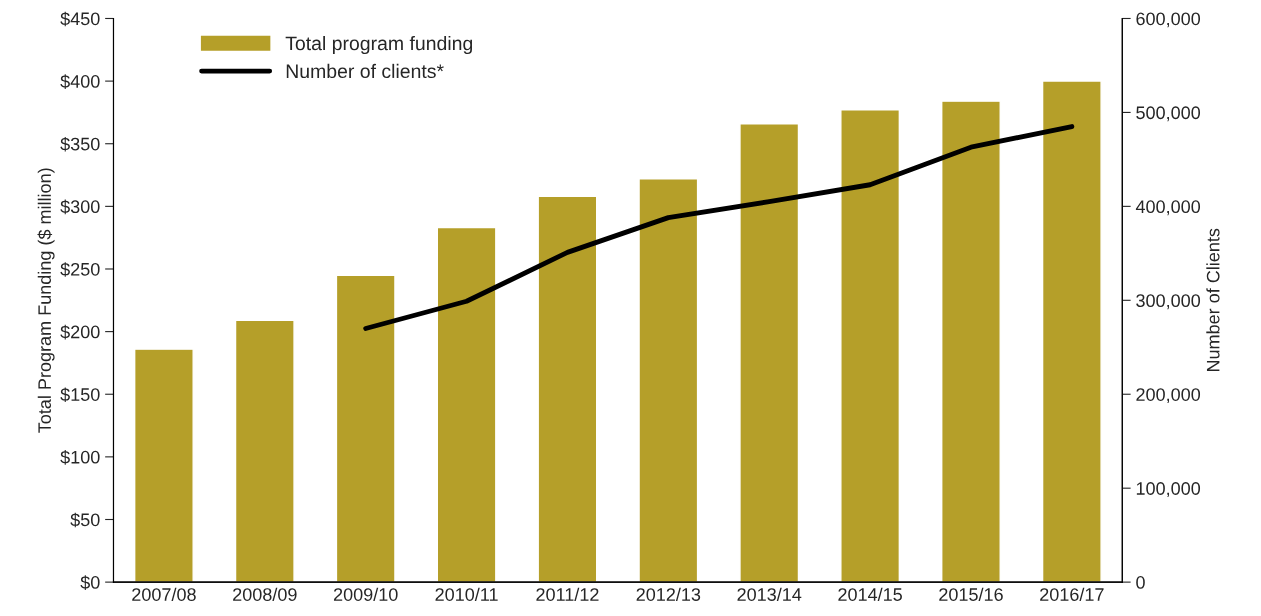 This screenshot has width=1261, height=616. I want to click on y-tick-label: $300, so click(80, 207).